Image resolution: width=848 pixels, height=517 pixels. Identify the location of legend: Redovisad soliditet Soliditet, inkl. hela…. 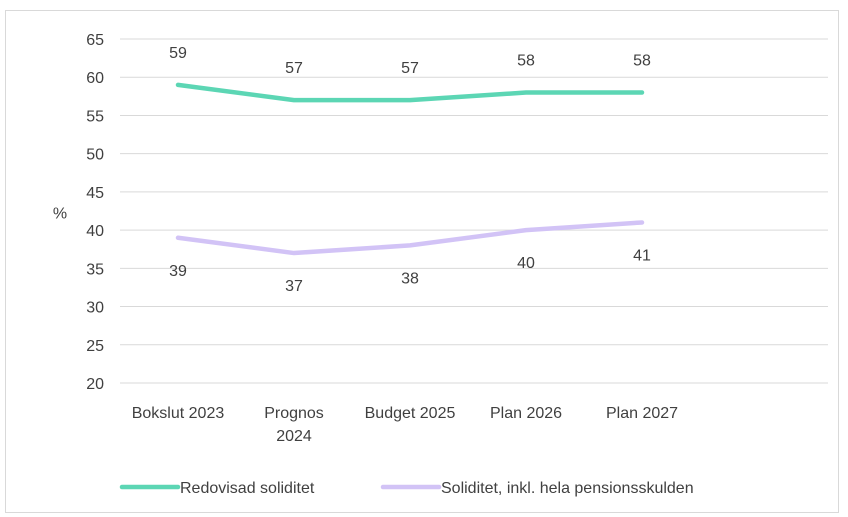
(406, 488).